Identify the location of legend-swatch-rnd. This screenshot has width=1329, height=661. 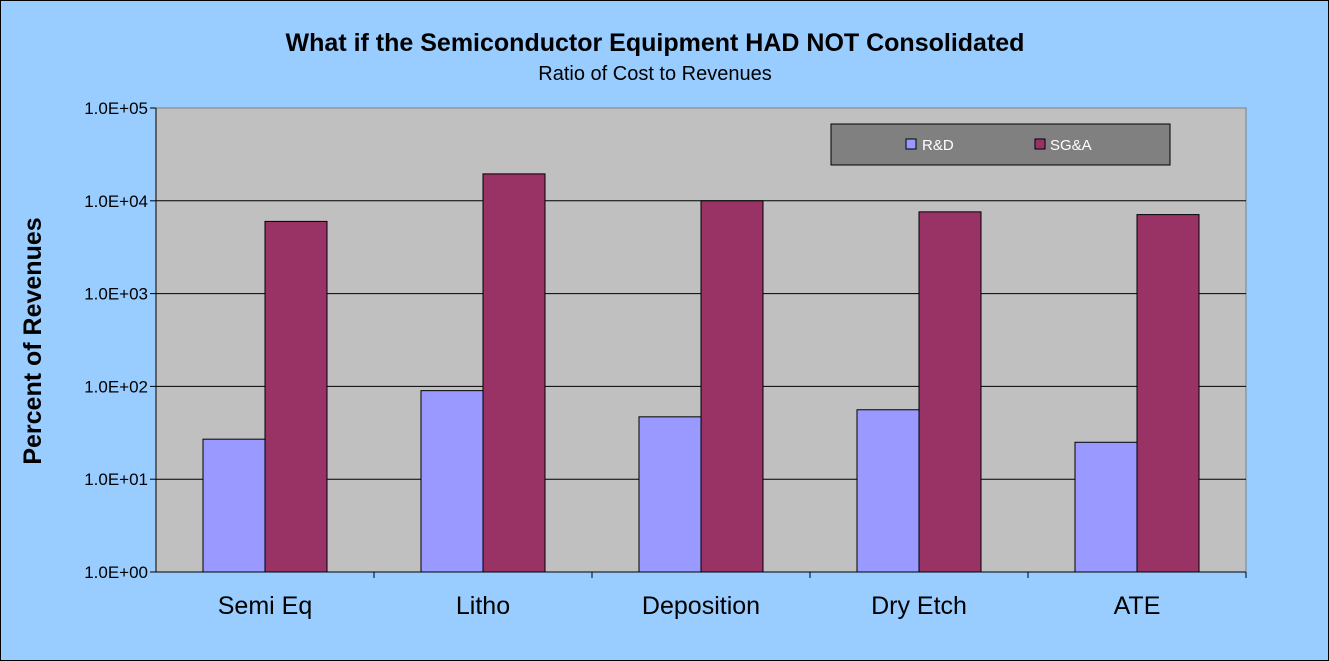
(911, 144).